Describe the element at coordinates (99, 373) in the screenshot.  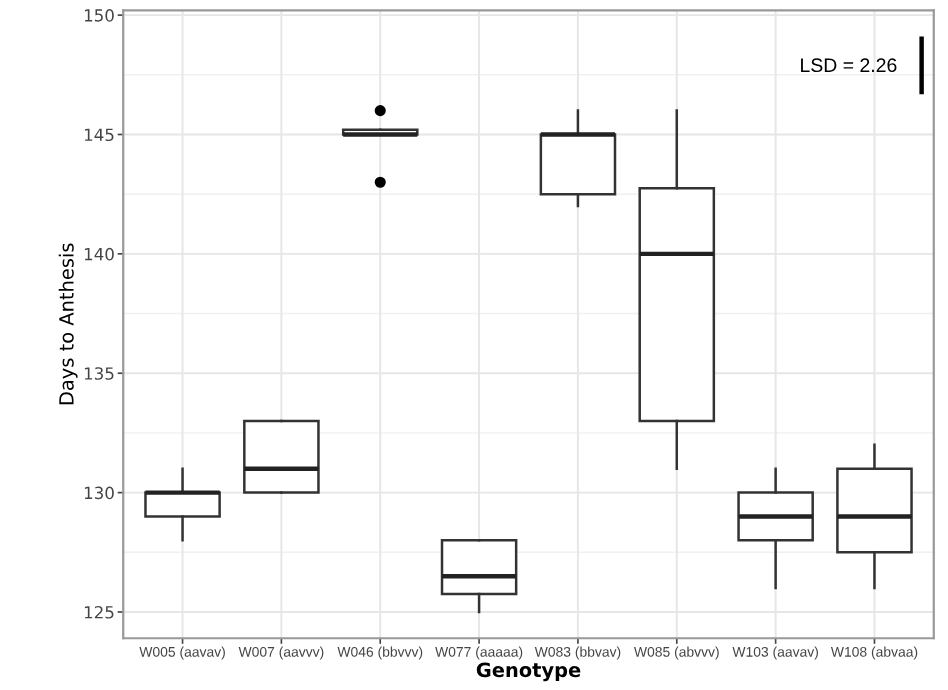
I see `y-tick-label: 135` at that location.